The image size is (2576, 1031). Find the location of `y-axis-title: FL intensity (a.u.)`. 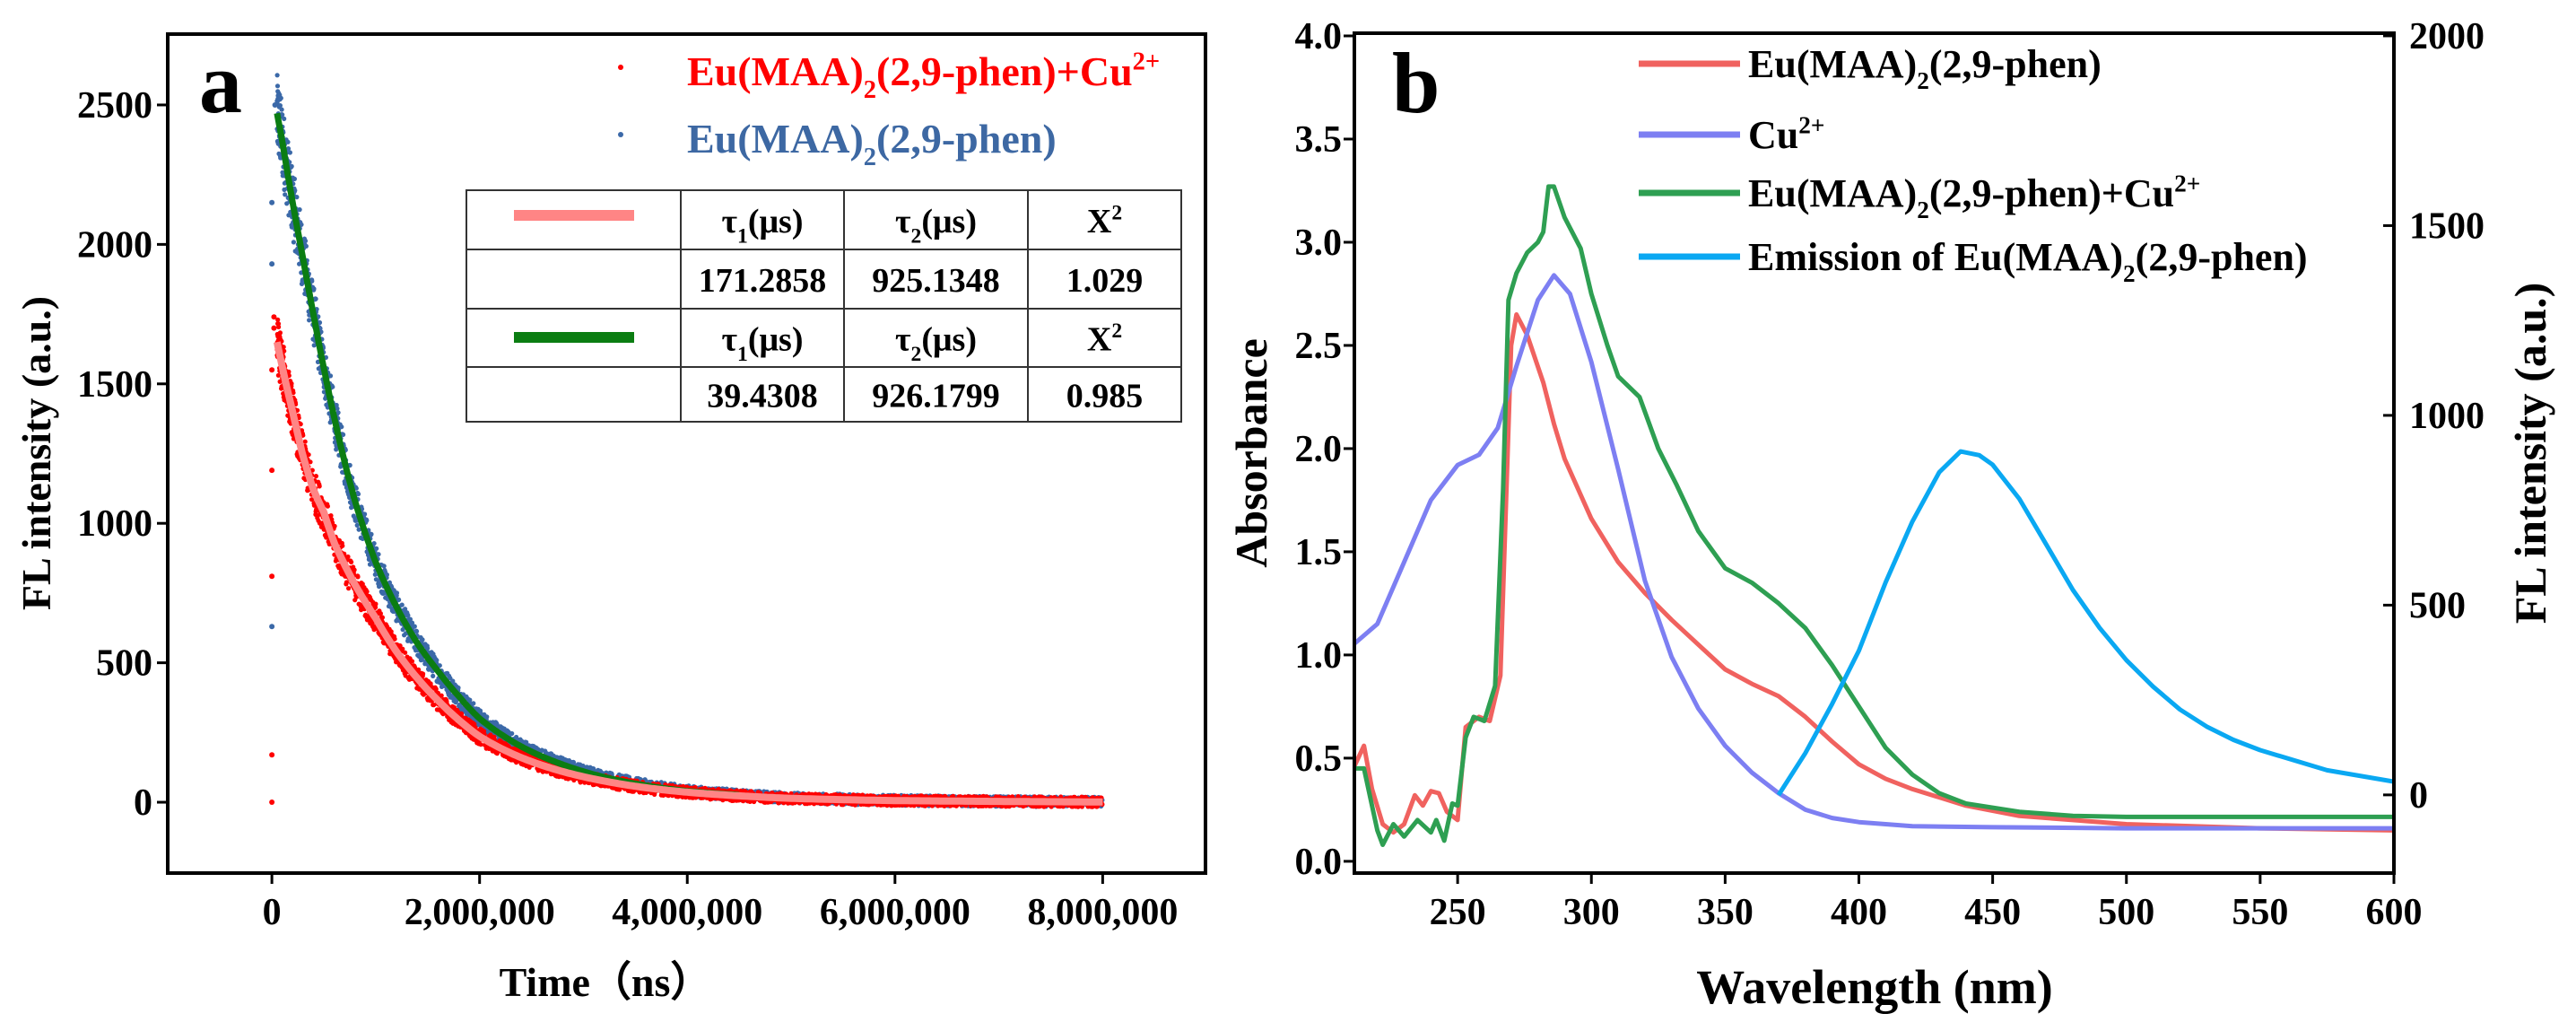

y-axis-title: FL intensity (a.u.) is located at coordinates (36, 453).